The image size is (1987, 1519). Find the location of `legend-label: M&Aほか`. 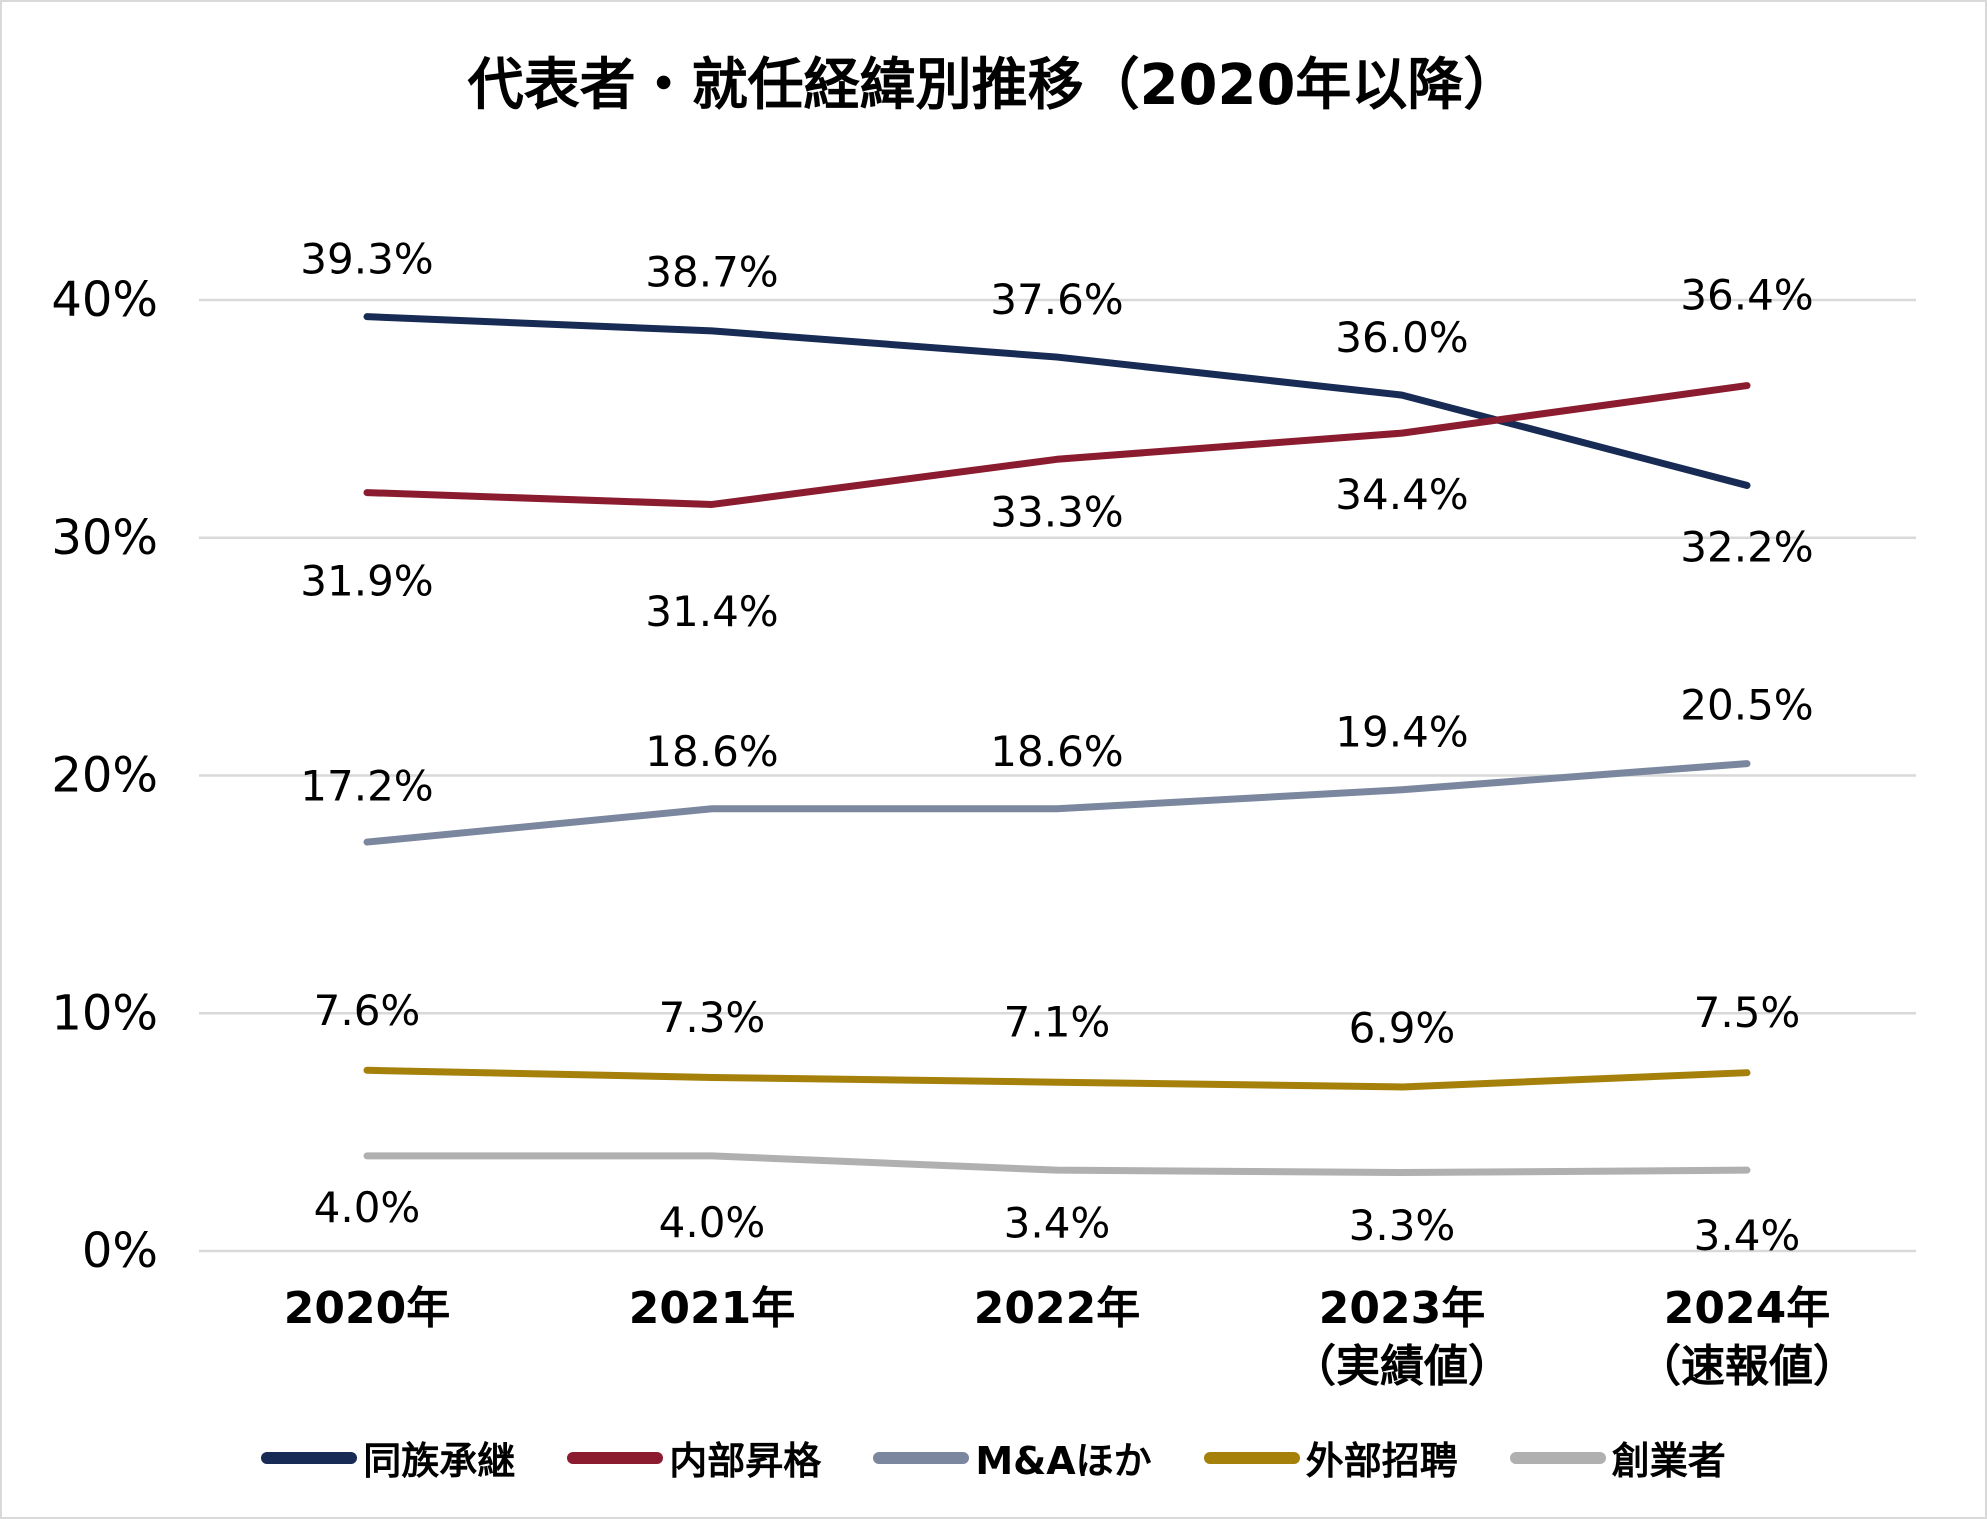

legend-label: M&Aほか is located at coordinates (1063, 1461).